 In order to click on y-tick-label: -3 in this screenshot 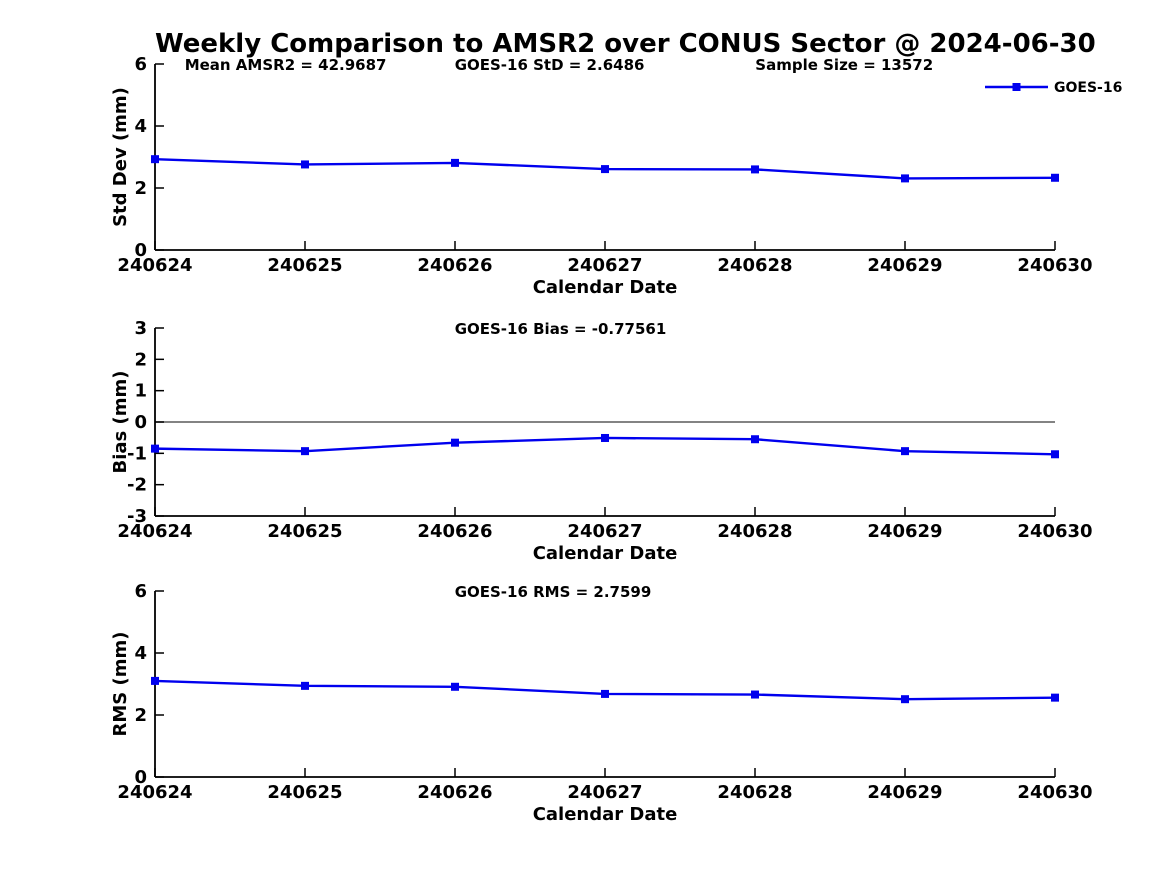, I will do `click(137, 516)`.